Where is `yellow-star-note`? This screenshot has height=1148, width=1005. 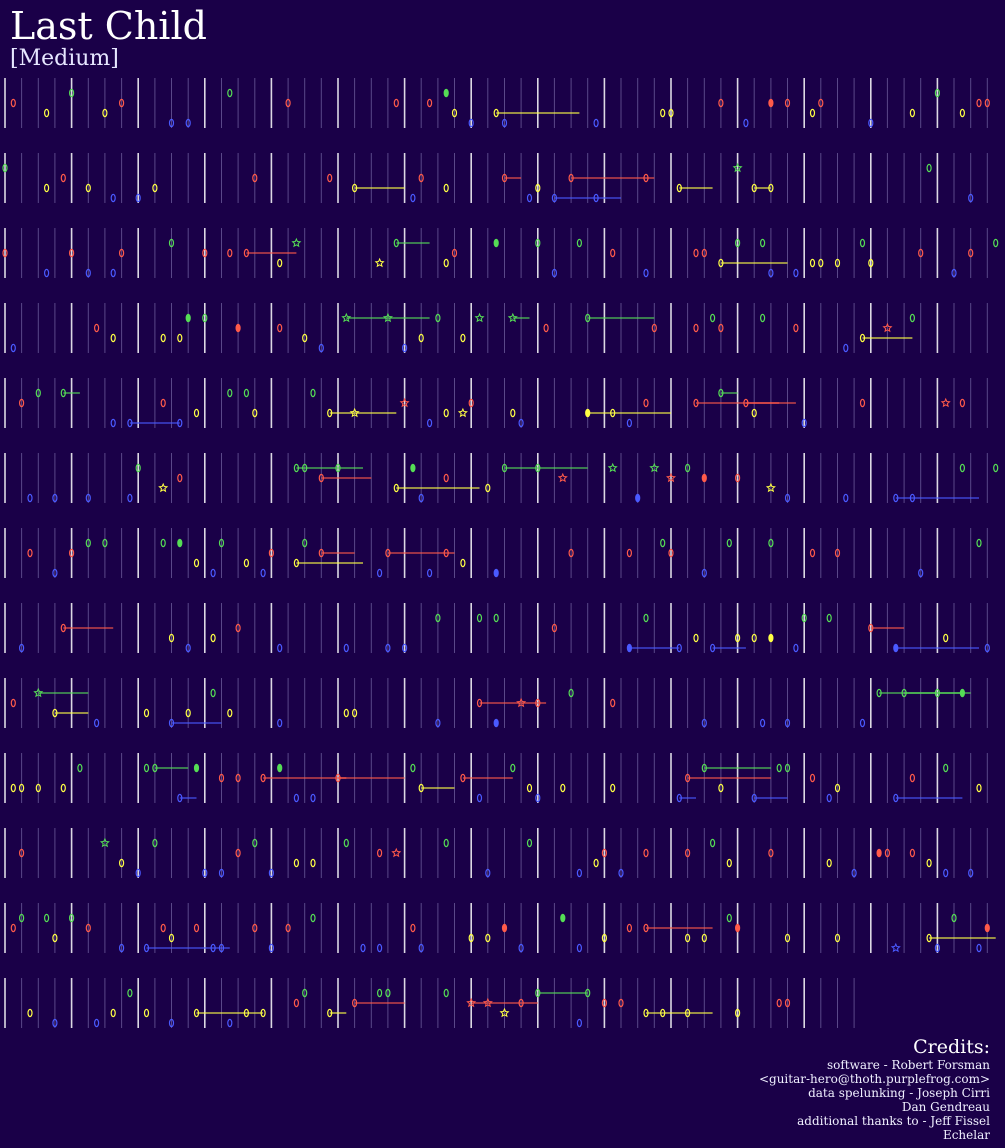
yellow-star-note is located at coordinates (379, 262).